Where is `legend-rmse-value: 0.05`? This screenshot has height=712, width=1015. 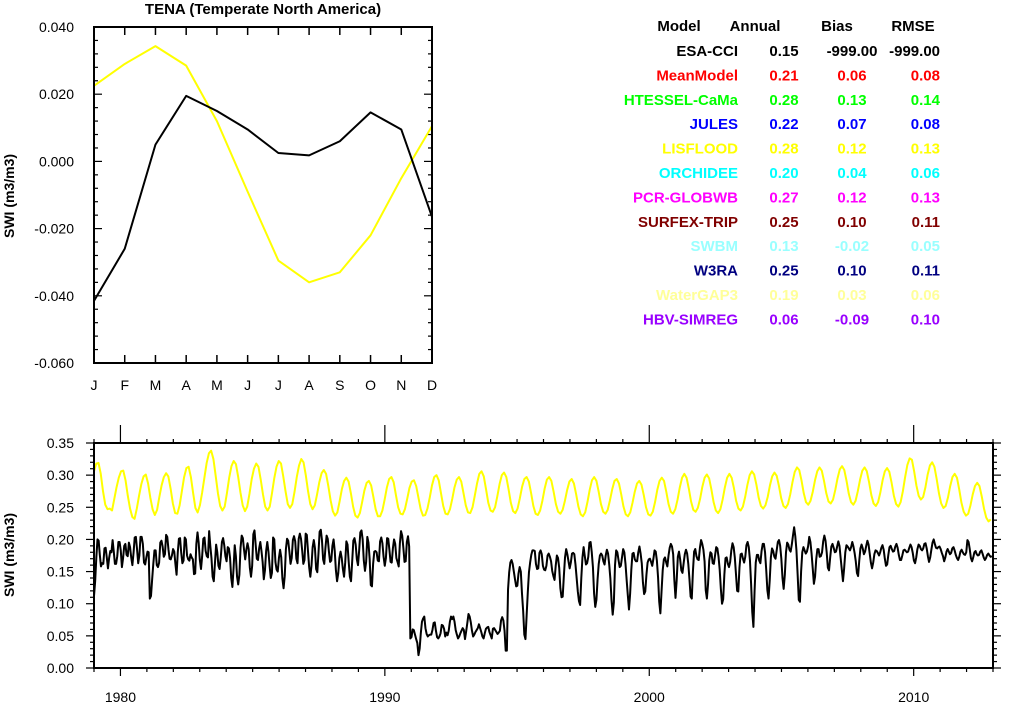
legend-rmse-value: 0.05 is located at coordinates (925, 246).